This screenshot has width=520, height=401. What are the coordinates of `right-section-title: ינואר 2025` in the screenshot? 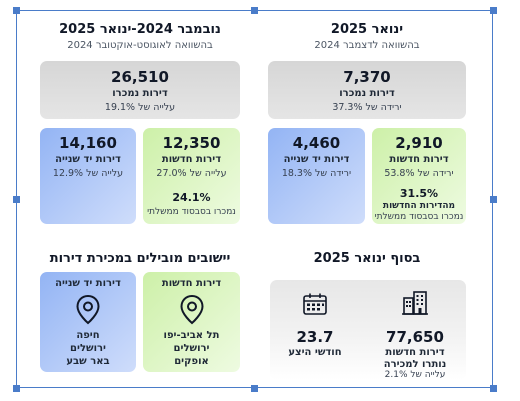 It's located at (367, 29).